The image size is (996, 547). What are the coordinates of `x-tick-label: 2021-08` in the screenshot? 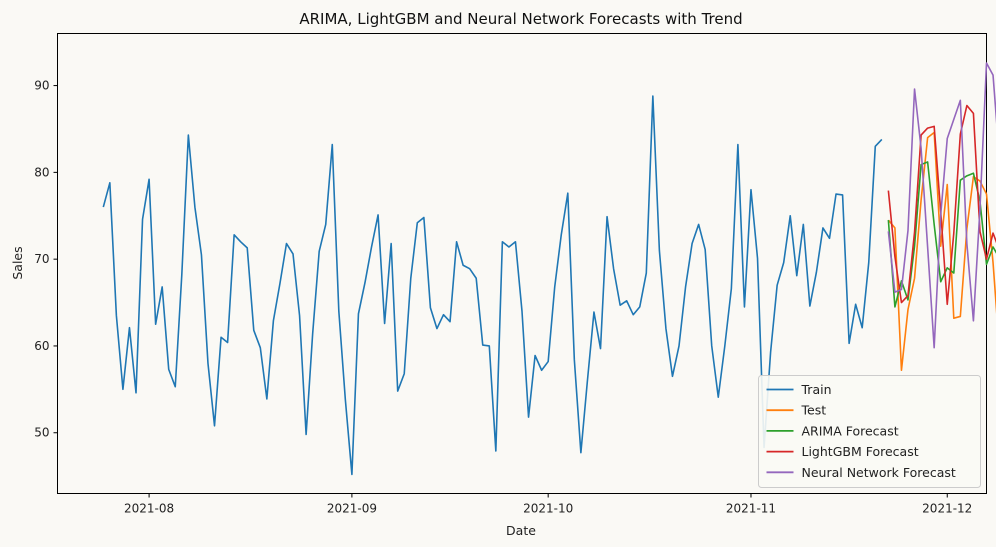 It's located at (149, 509).